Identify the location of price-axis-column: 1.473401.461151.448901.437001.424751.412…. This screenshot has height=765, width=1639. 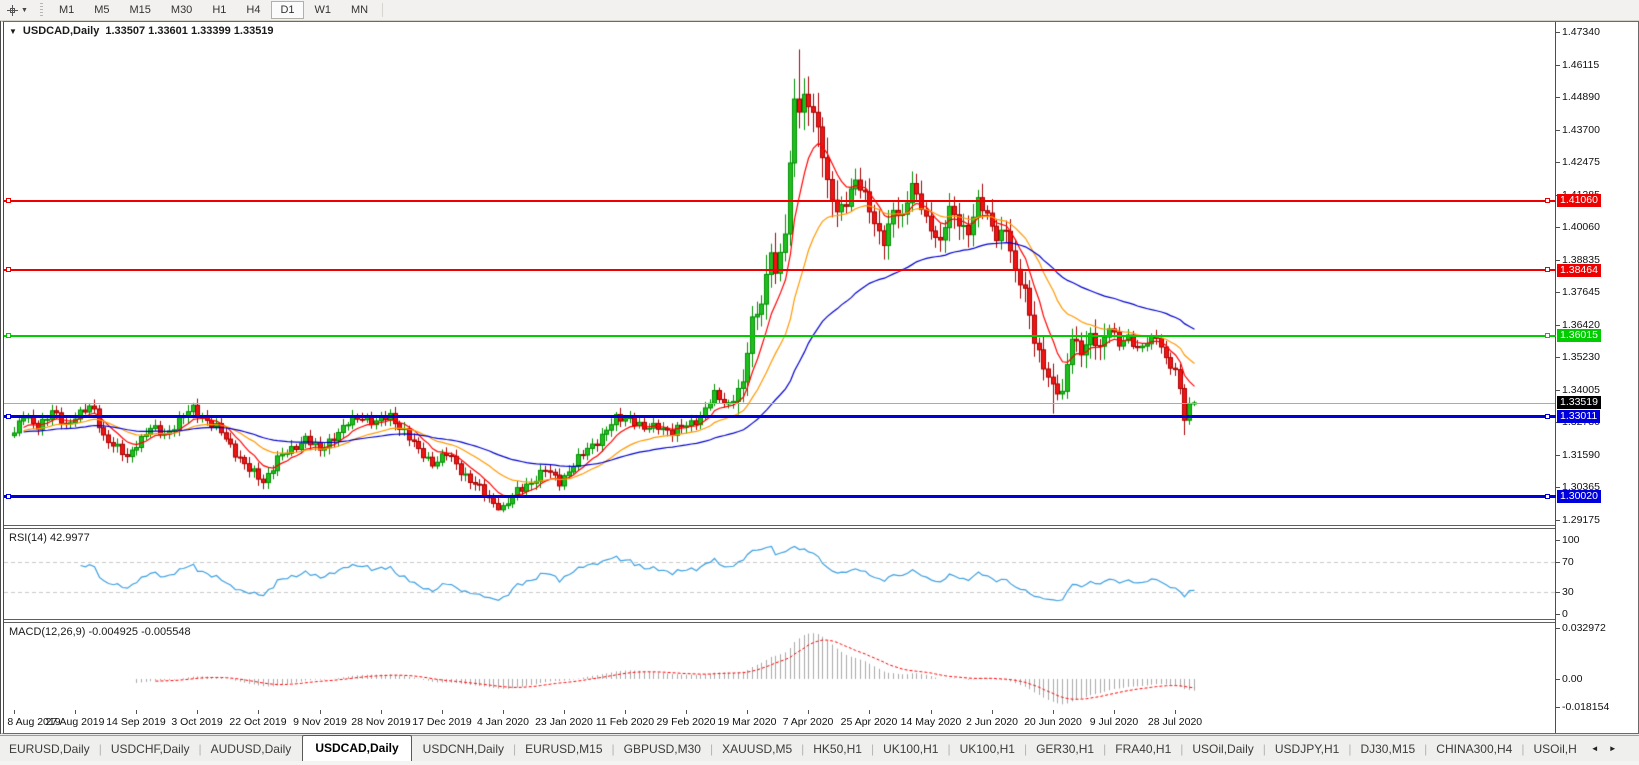
(1596, 377).